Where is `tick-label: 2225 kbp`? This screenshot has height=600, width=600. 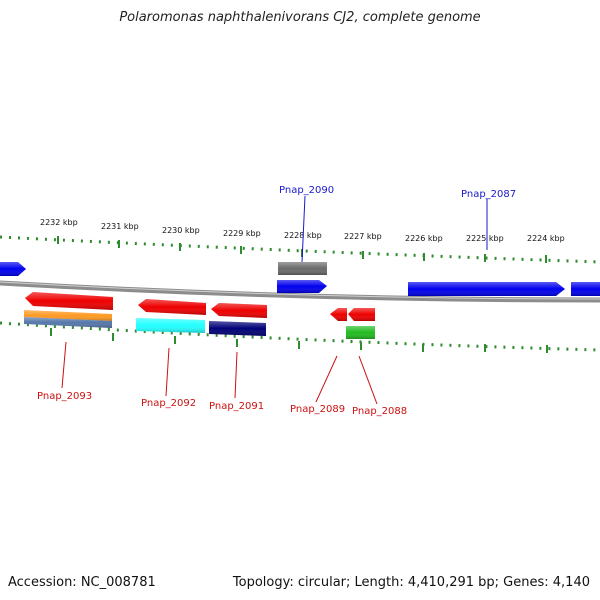 tick-label: 2225 kbp is located at coordinates (485, 238).